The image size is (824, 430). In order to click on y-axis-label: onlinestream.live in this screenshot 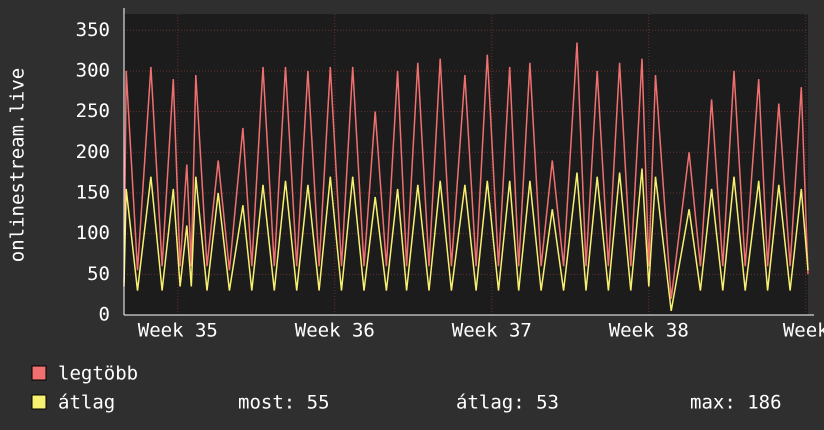, I will do `click(18, 165)`.